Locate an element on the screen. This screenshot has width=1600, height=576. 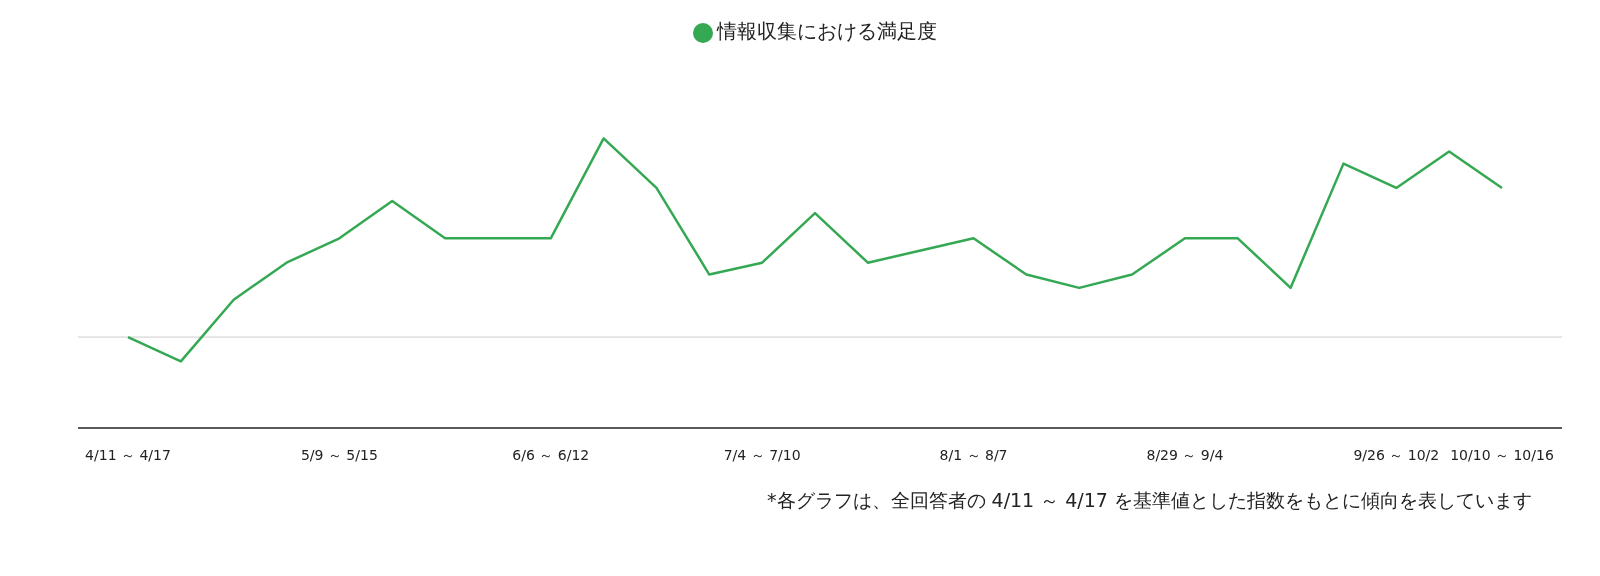
x-tick-label: 6/6 ～ 6/12 is located at coordinates (551, 454).